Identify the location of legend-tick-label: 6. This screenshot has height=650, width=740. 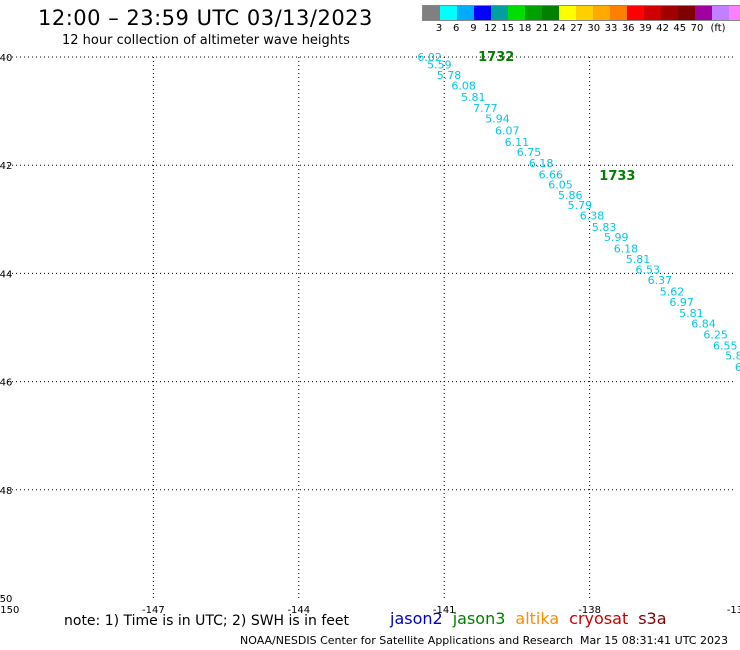
(456, 28).